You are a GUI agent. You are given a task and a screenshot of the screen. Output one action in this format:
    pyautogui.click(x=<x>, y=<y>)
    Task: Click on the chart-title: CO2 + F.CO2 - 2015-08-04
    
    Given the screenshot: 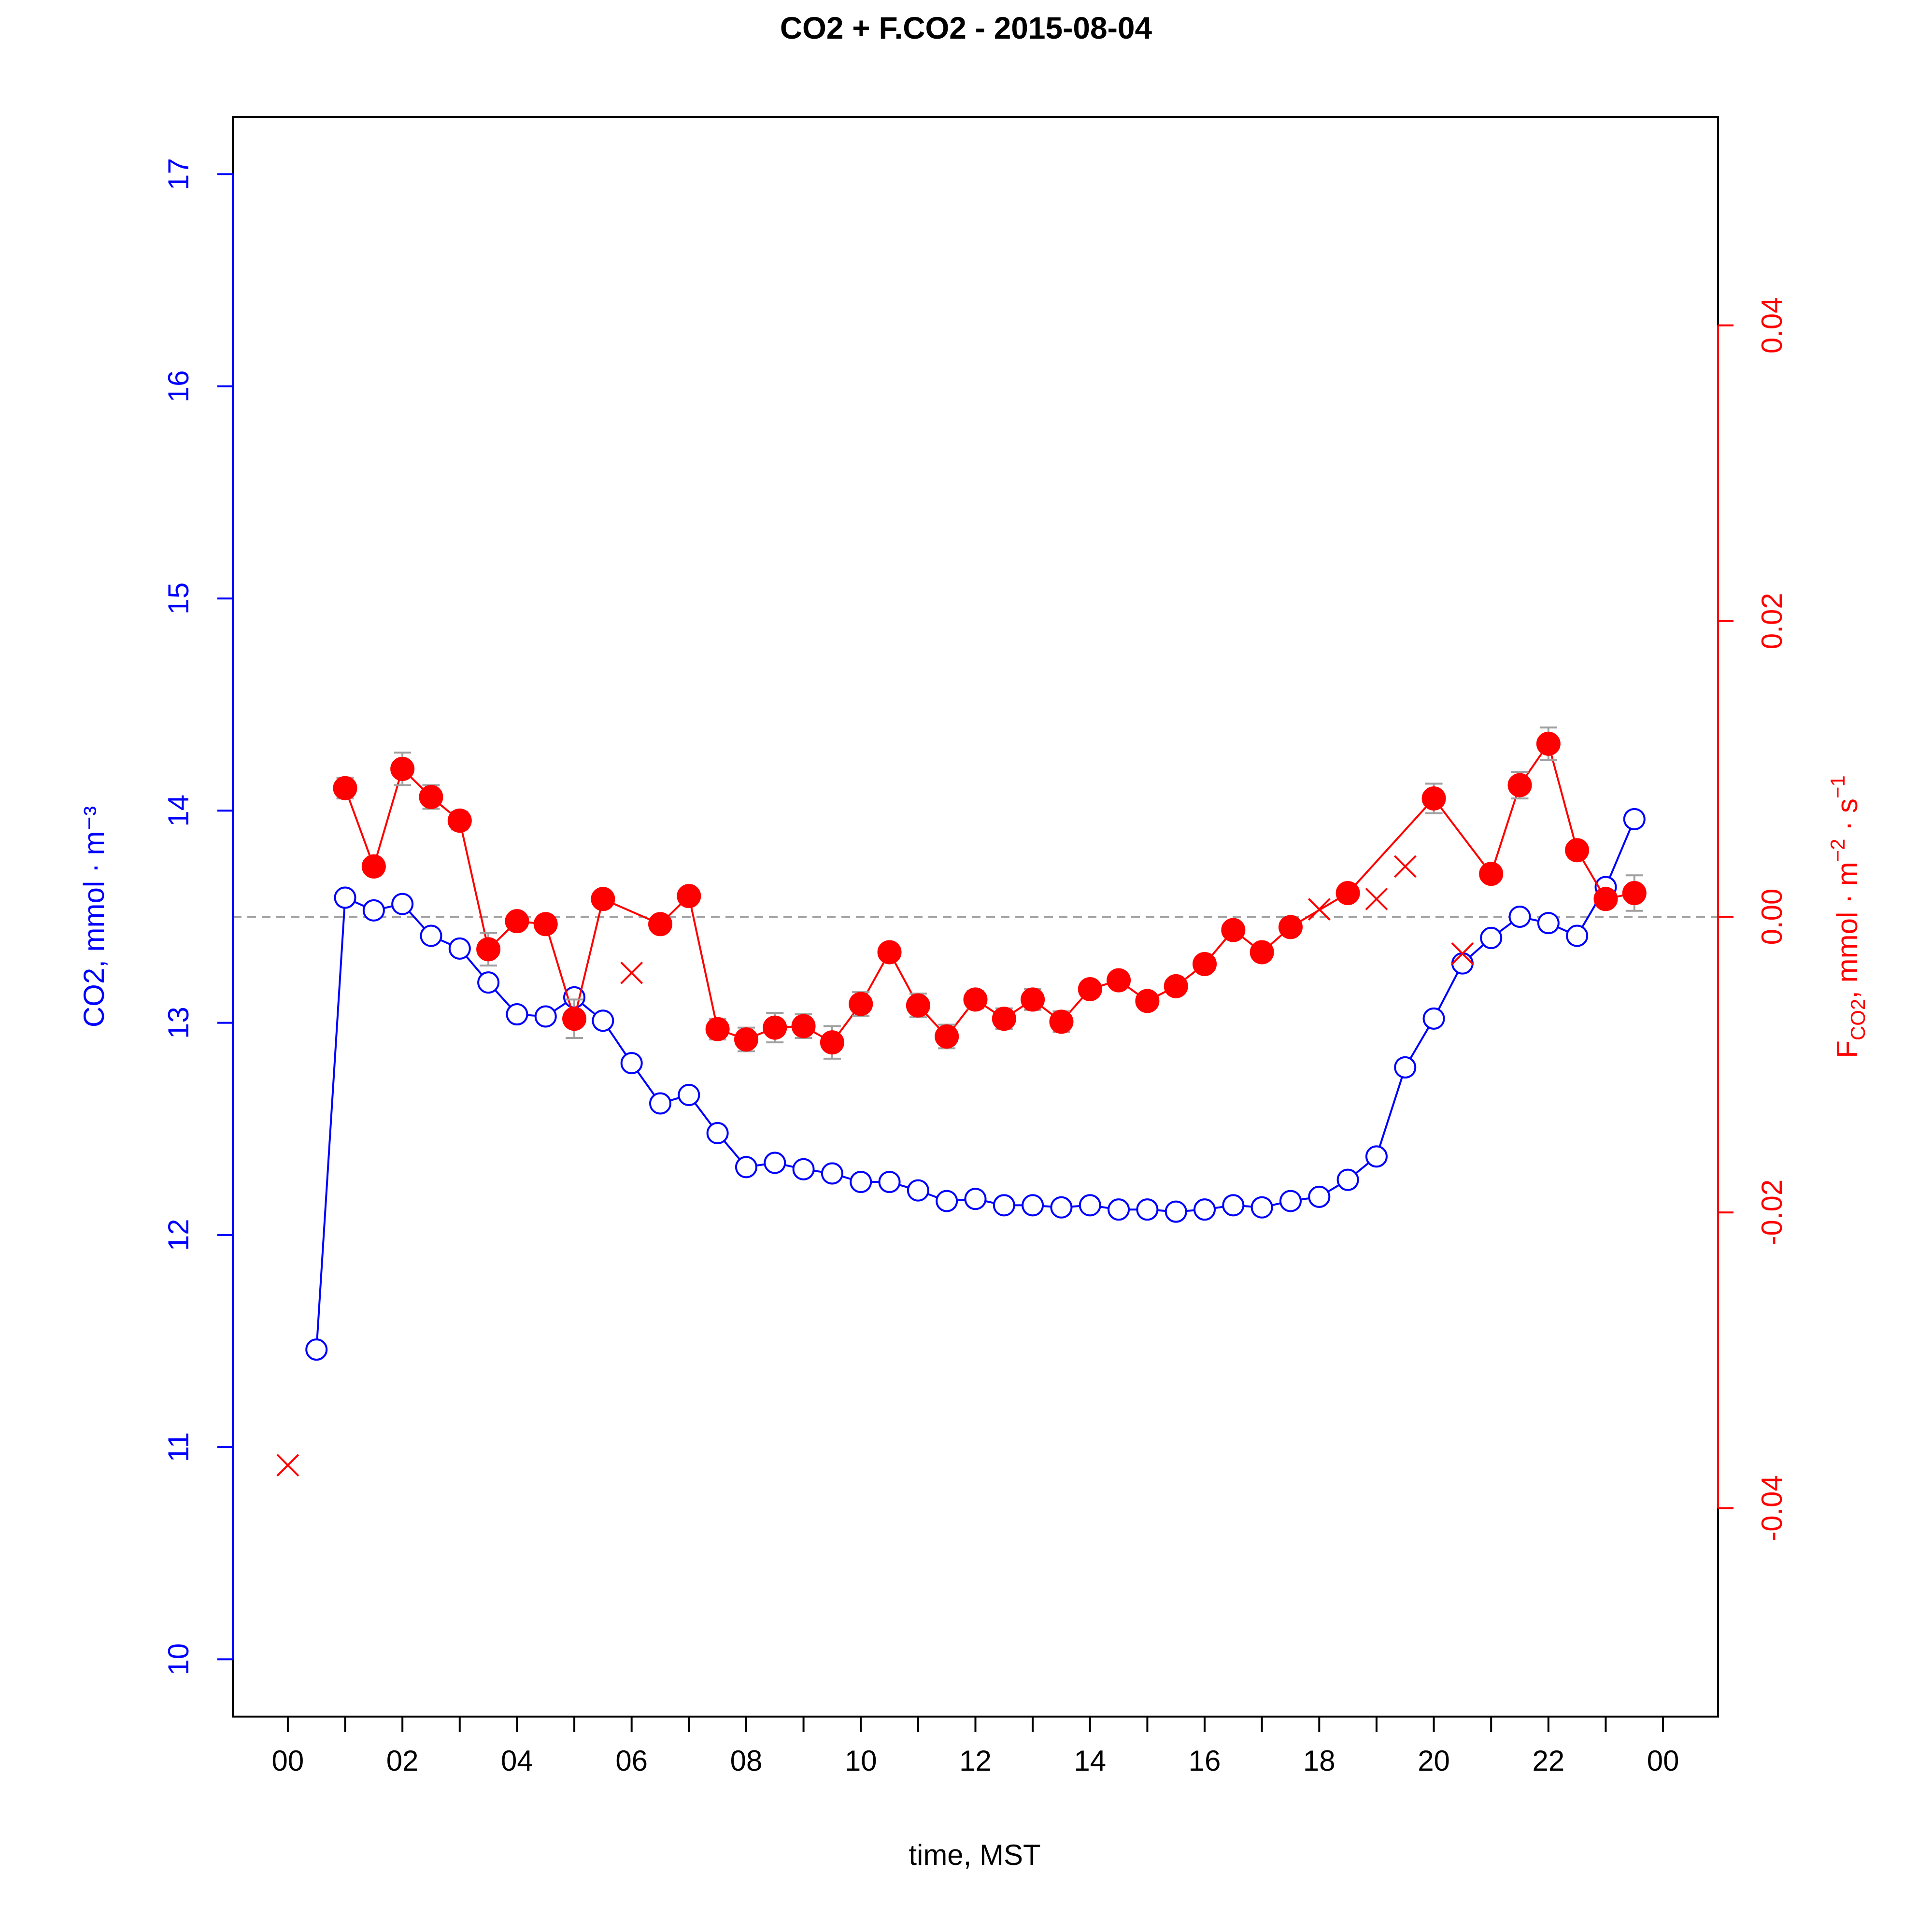 What is the action you would take?
    pyautogui.click(x=966, y=28)
    